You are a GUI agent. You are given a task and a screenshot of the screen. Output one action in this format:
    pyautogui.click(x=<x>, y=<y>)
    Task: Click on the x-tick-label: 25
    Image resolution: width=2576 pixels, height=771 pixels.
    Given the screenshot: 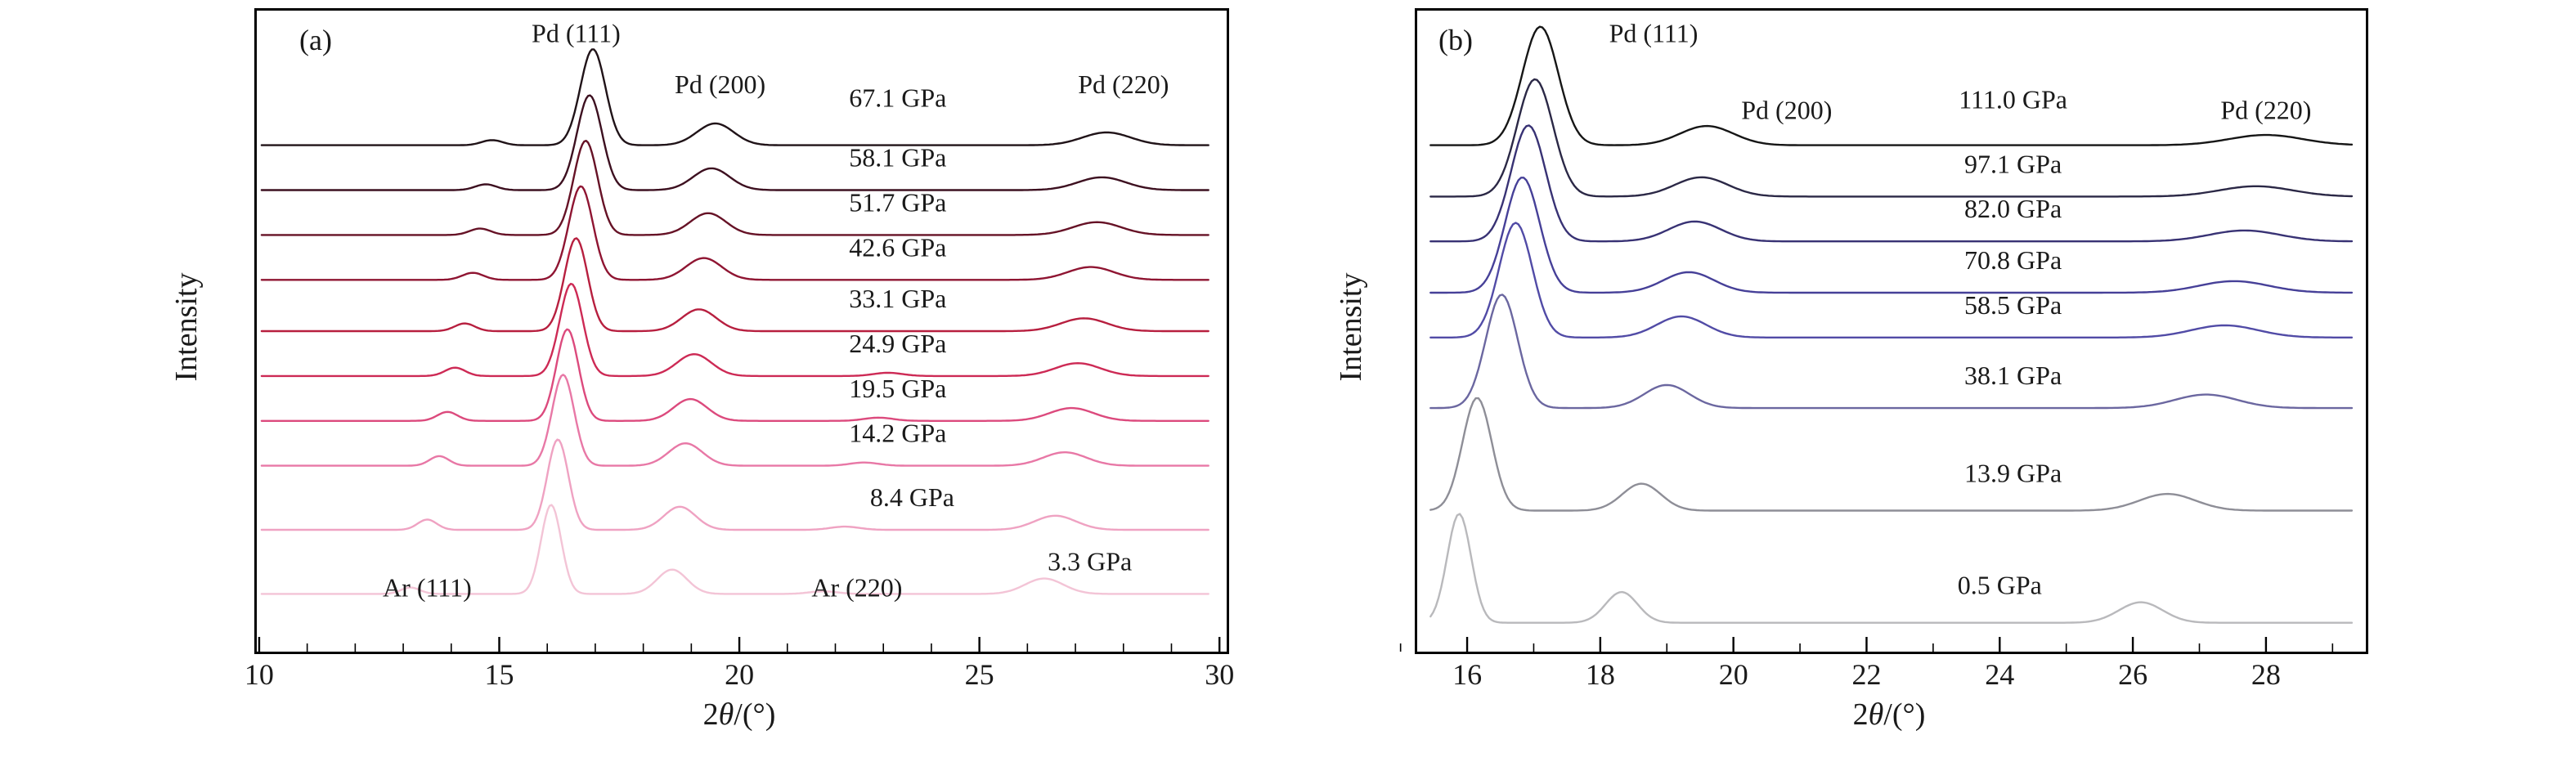 What is the action you would take?
    pyautogui.click(x=979, y=674)
    